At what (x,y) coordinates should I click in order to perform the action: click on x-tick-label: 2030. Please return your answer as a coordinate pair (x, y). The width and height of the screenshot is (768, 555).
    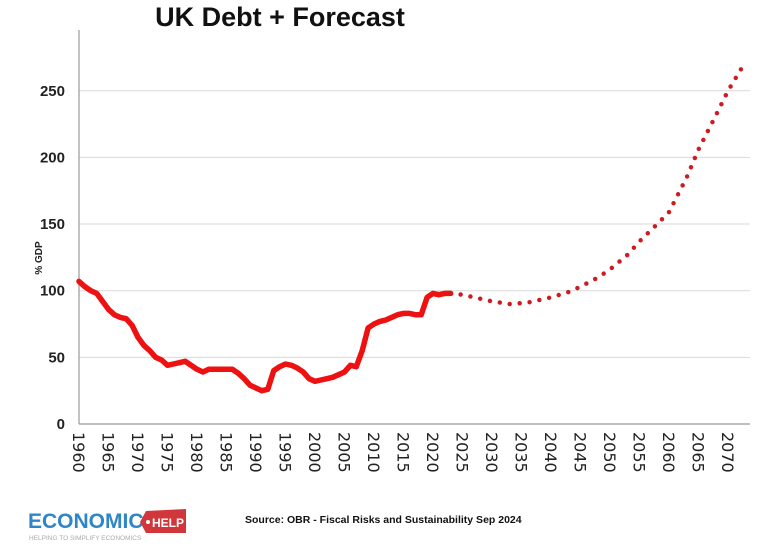
    Looking at the image, I should click on (491, 452).